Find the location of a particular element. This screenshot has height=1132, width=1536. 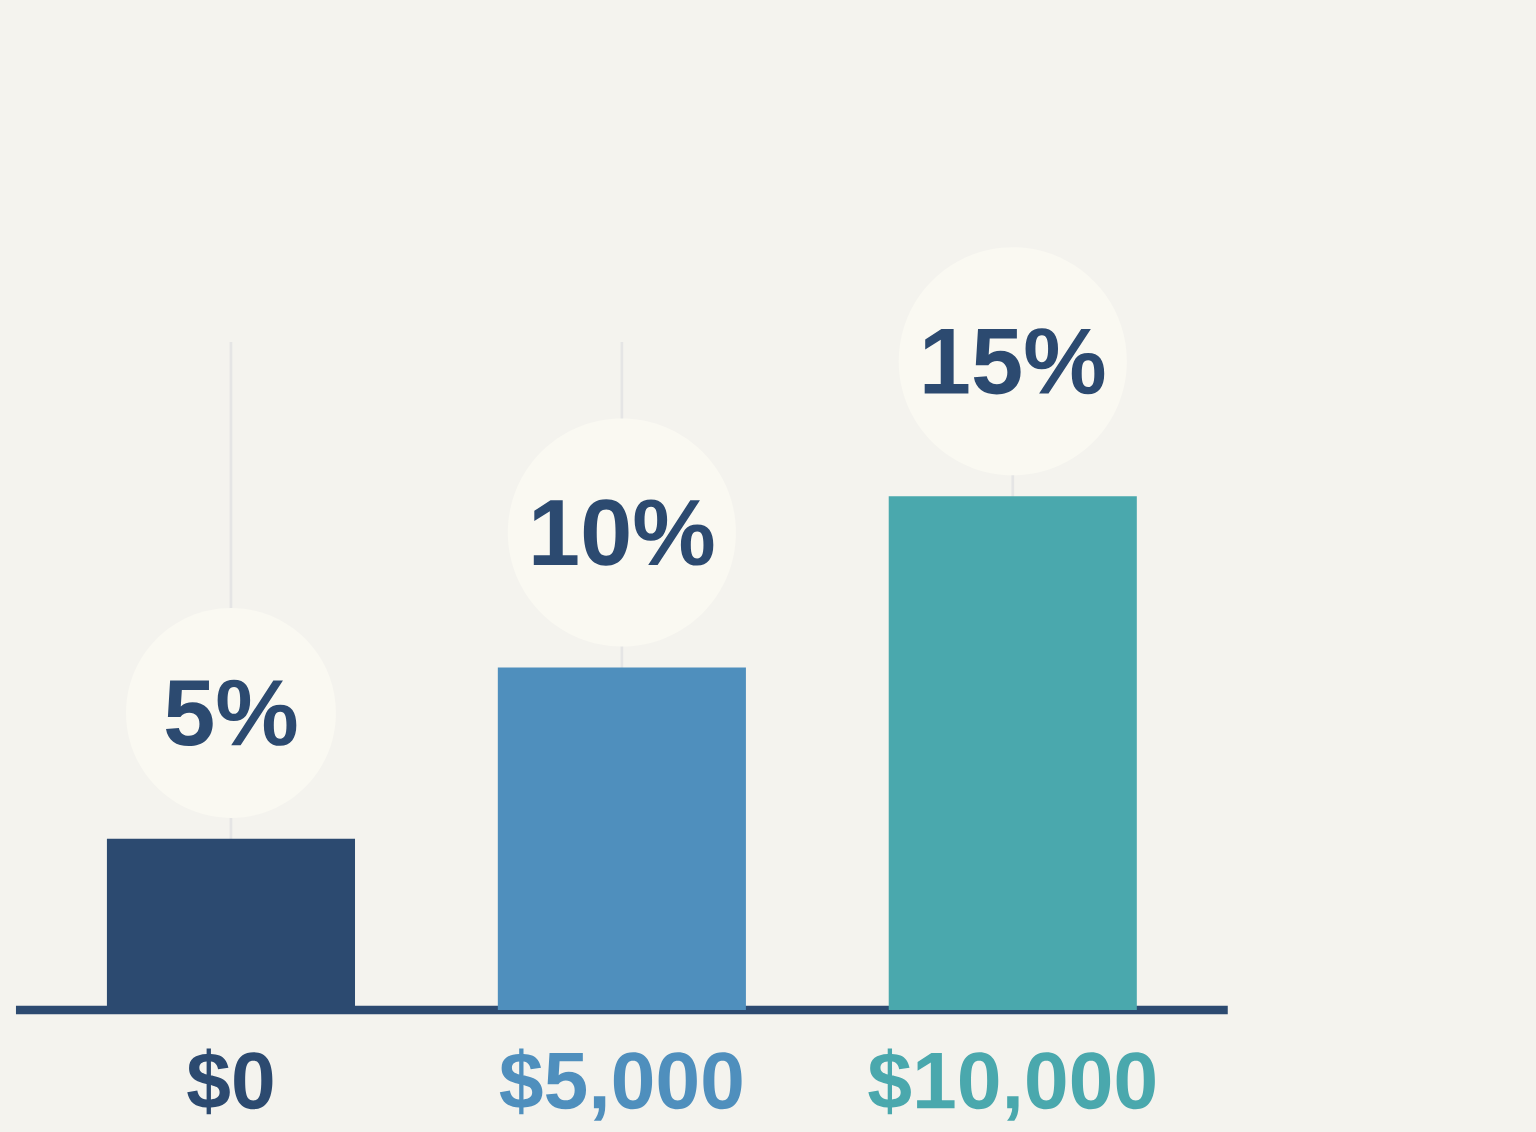

x-tick-label: $10,000 is located at coordinates (1011, 1084).